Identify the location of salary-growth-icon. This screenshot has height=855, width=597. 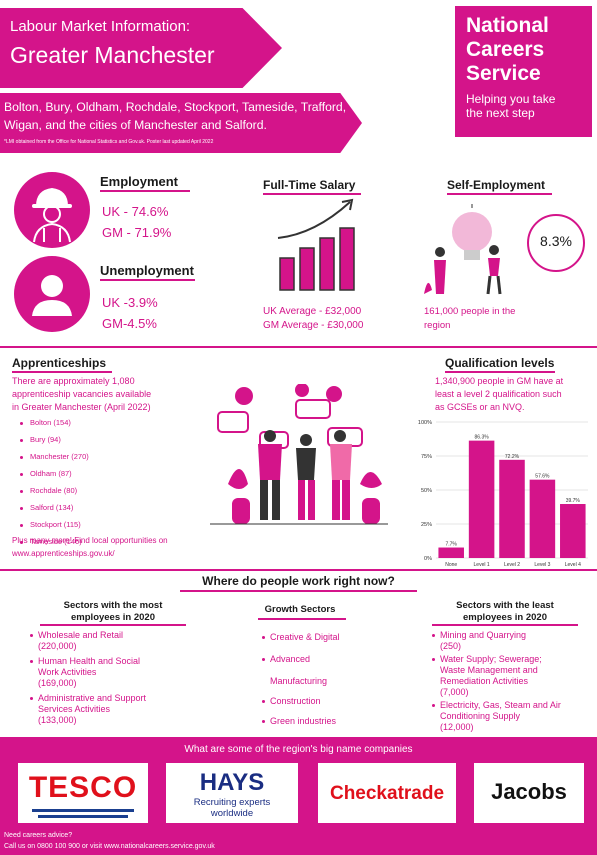
(320, 250).